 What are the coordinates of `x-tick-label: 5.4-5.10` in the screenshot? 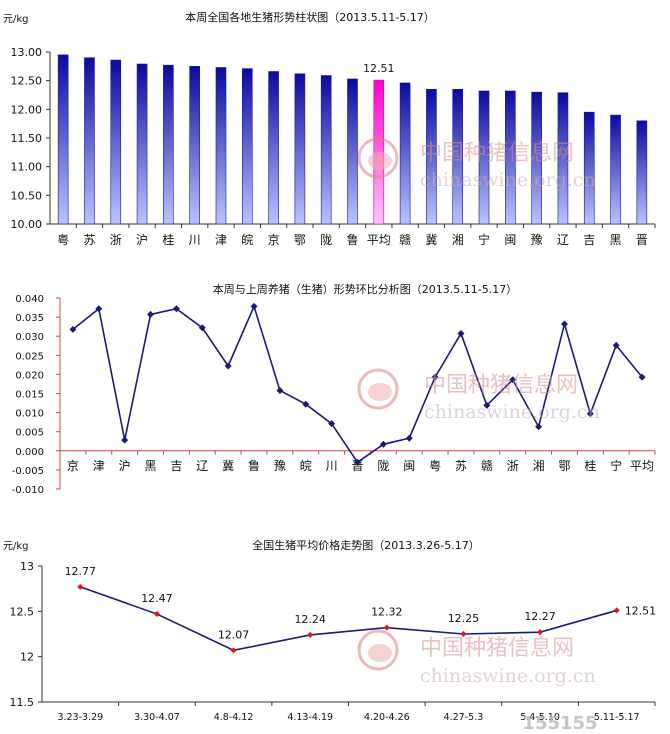 It's located at (540, 717).